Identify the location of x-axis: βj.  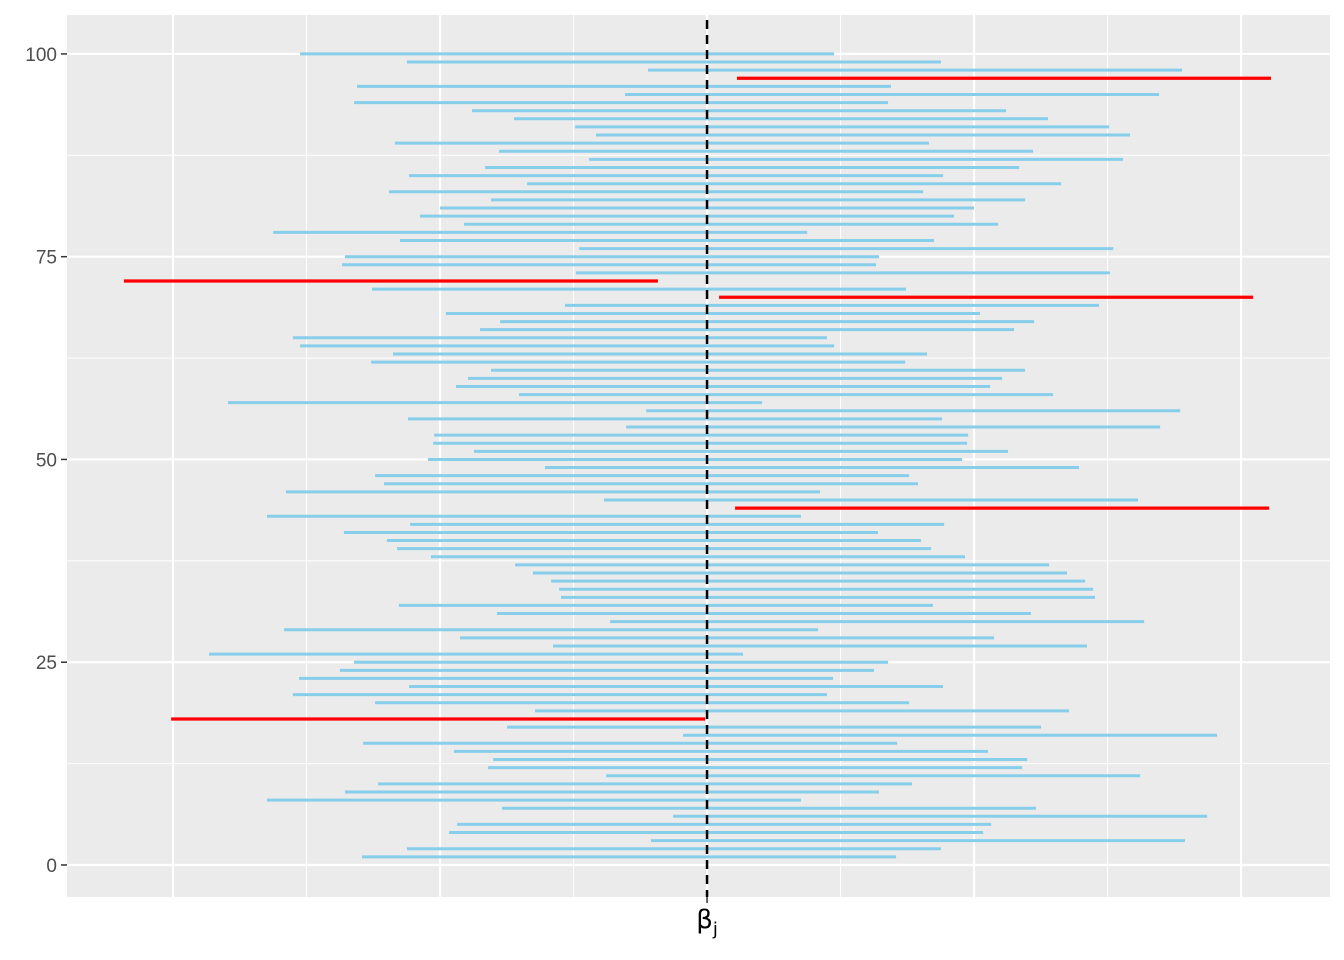
(707, 918).